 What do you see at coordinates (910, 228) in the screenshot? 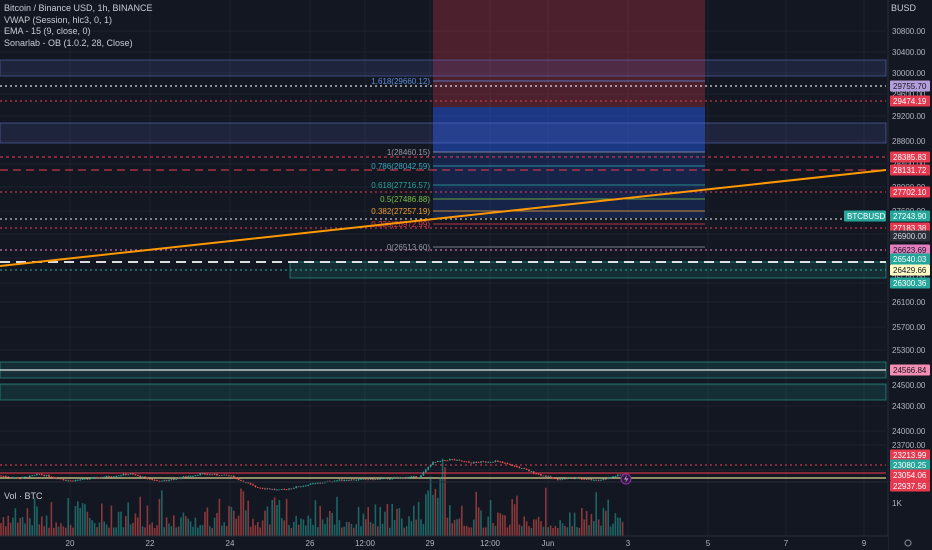
I see `price-label-7: 27183.38` at bounding box center [910, 228].